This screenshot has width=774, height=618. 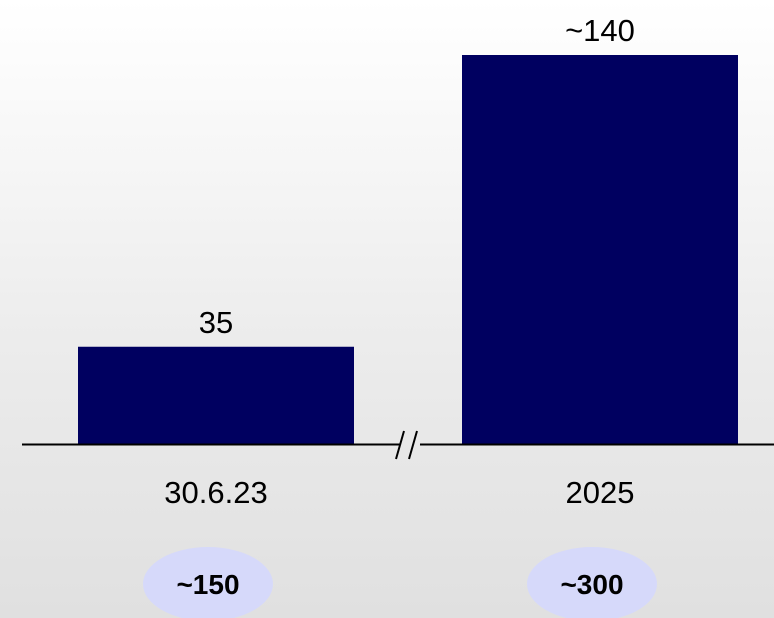 I want to click on summary-badge: ~300, so click(x=592, y=582).